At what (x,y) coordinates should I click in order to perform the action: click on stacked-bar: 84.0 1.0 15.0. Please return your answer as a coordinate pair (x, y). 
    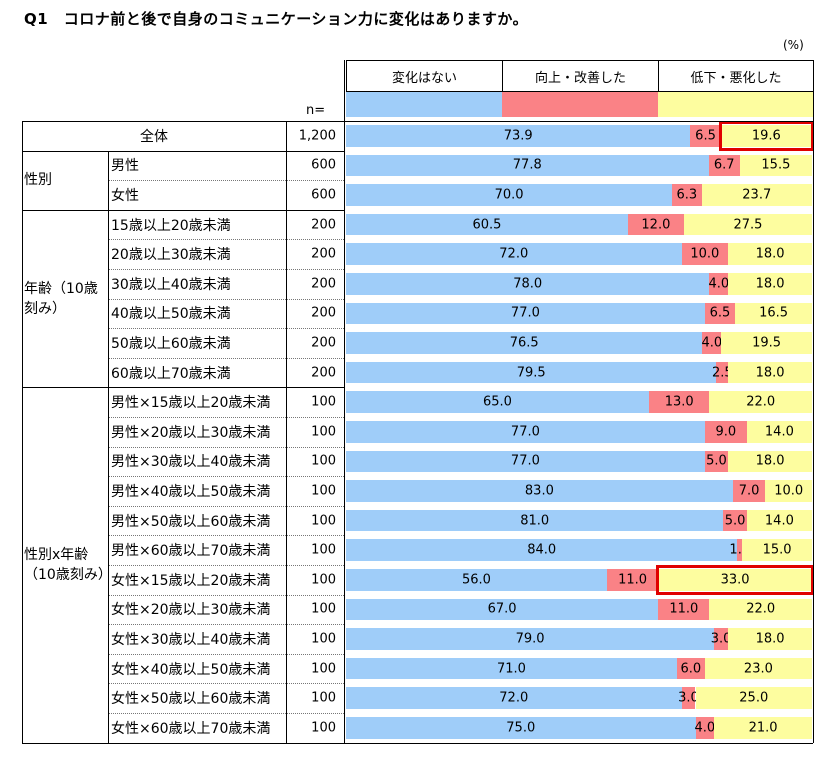
    Looking at the image, I should click on (579, 550).